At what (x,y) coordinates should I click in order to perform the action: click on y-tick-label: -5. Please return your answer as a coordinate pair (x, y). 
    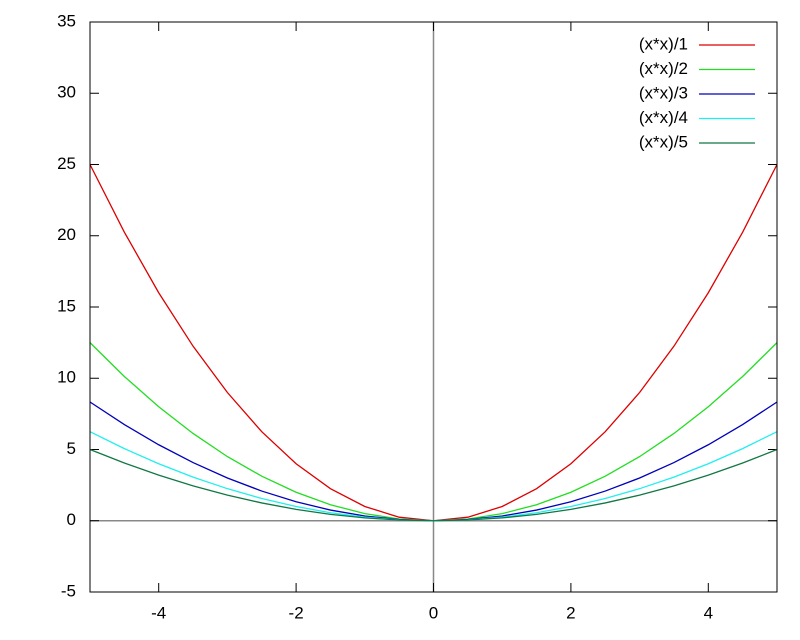
    Looking at the image, I should click on (68, 590).